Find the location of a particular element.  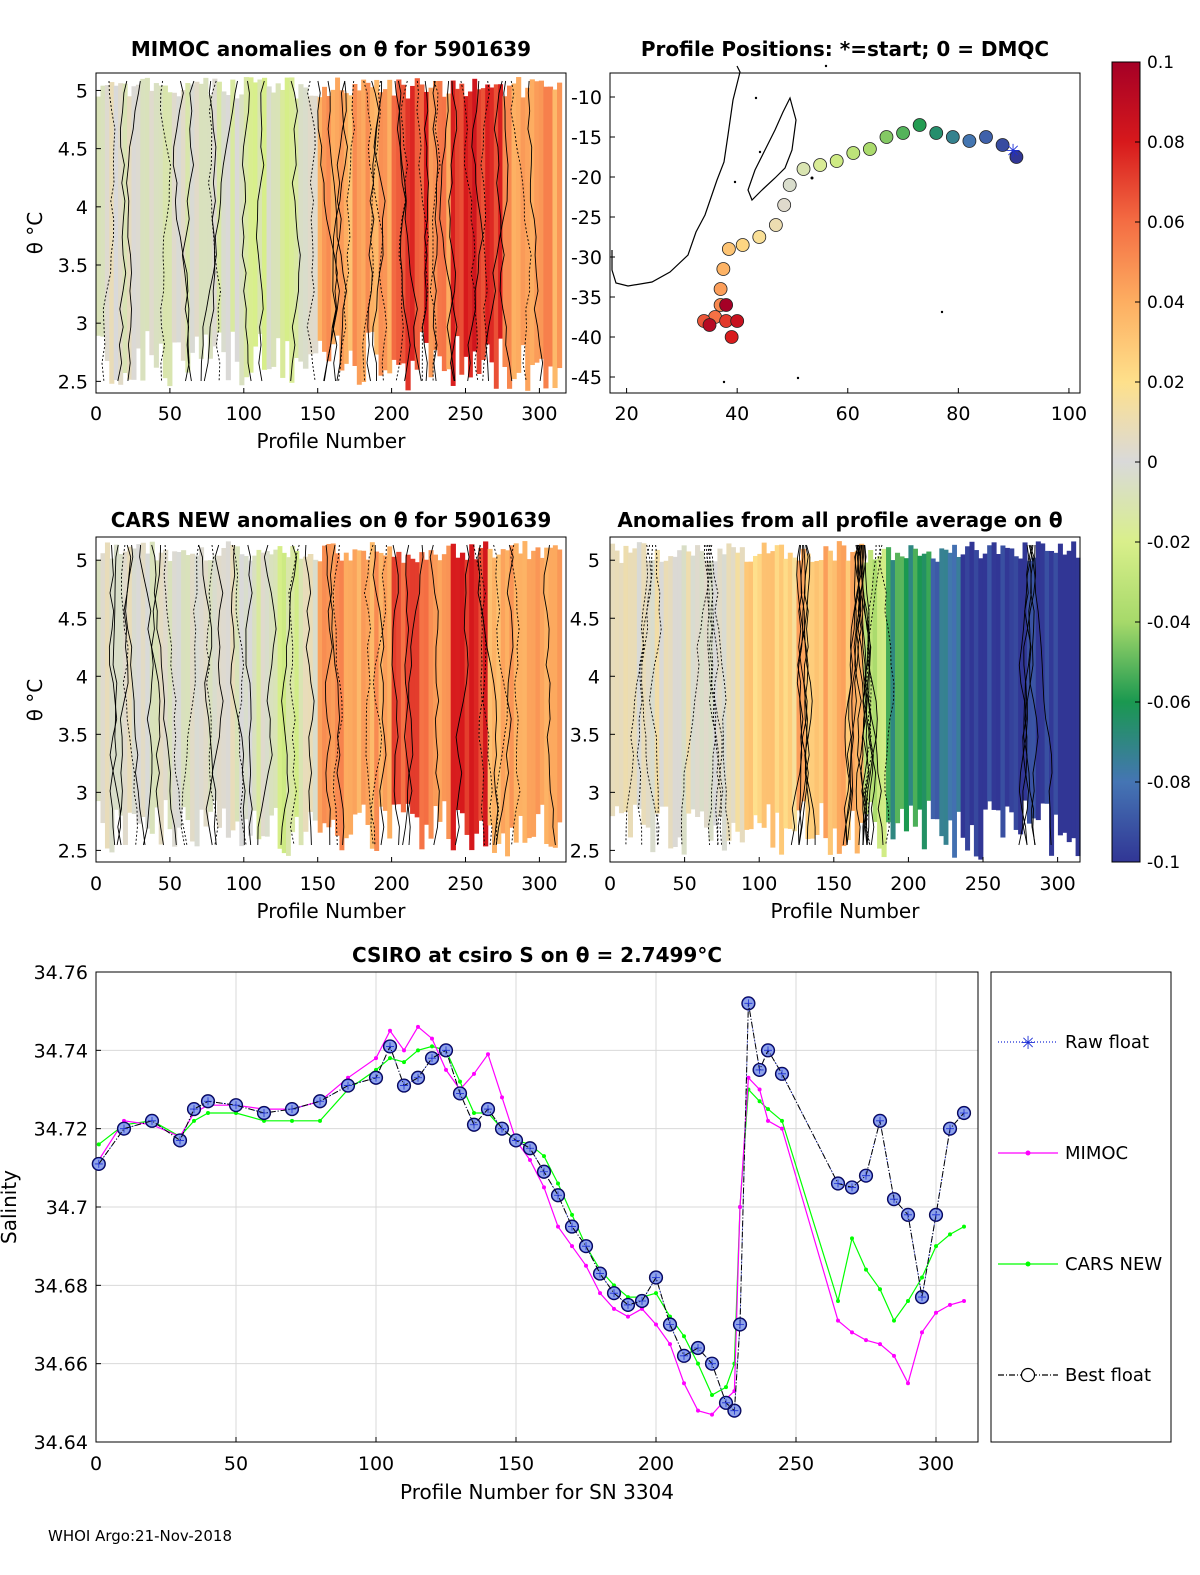

colorbar-tick-label: -0.02 is located at coordinates (1169, 543).